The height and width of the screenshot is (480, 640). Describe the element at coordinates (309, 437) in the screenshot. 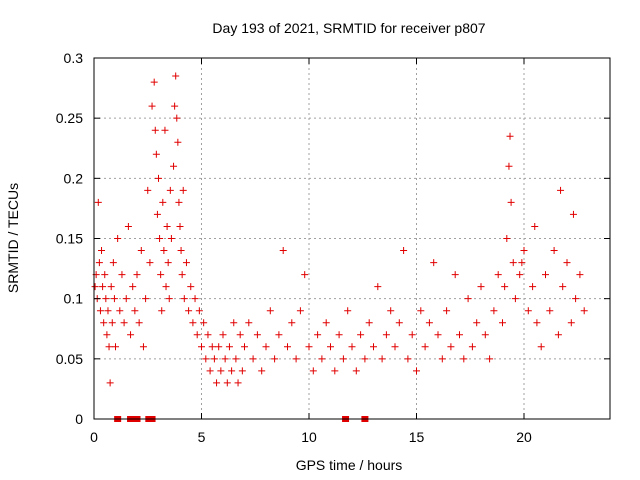

I see `x-tick-label: 10` at that location.